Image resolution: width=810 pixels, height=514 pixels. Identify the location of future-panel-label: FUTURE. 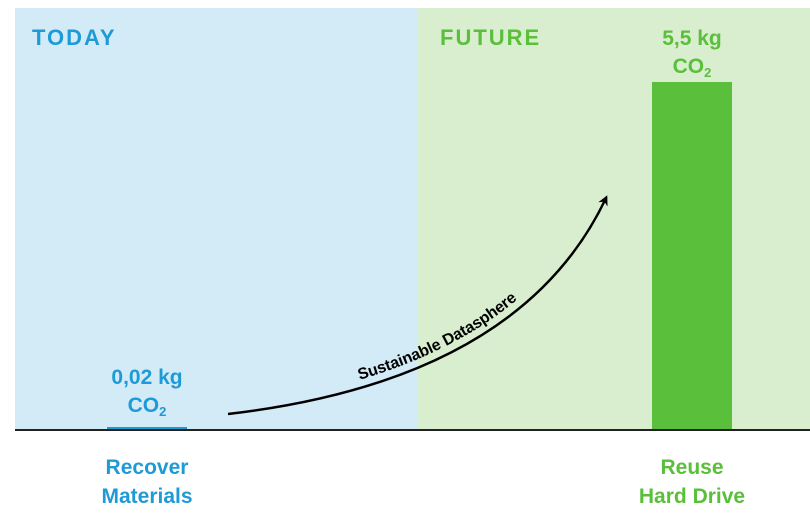
(490, 37).